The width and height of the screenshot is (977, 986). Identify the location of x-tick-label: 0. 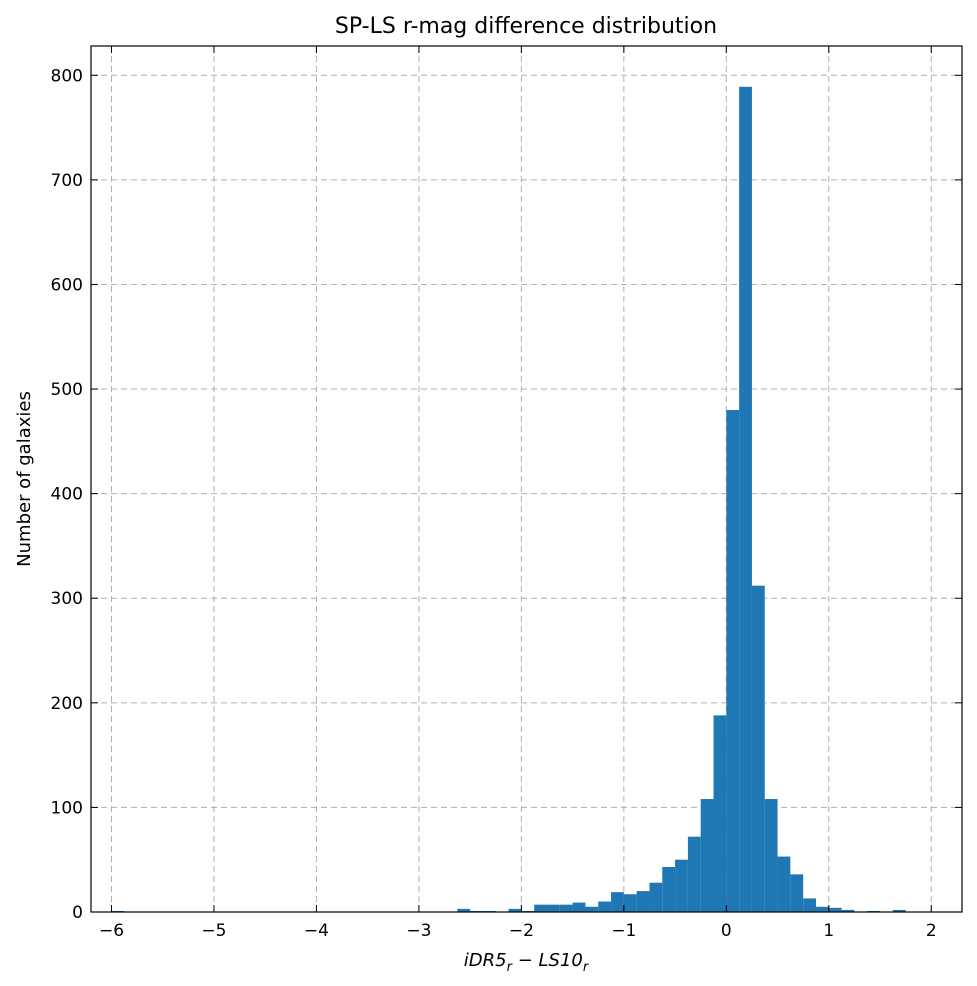
(726, 931).